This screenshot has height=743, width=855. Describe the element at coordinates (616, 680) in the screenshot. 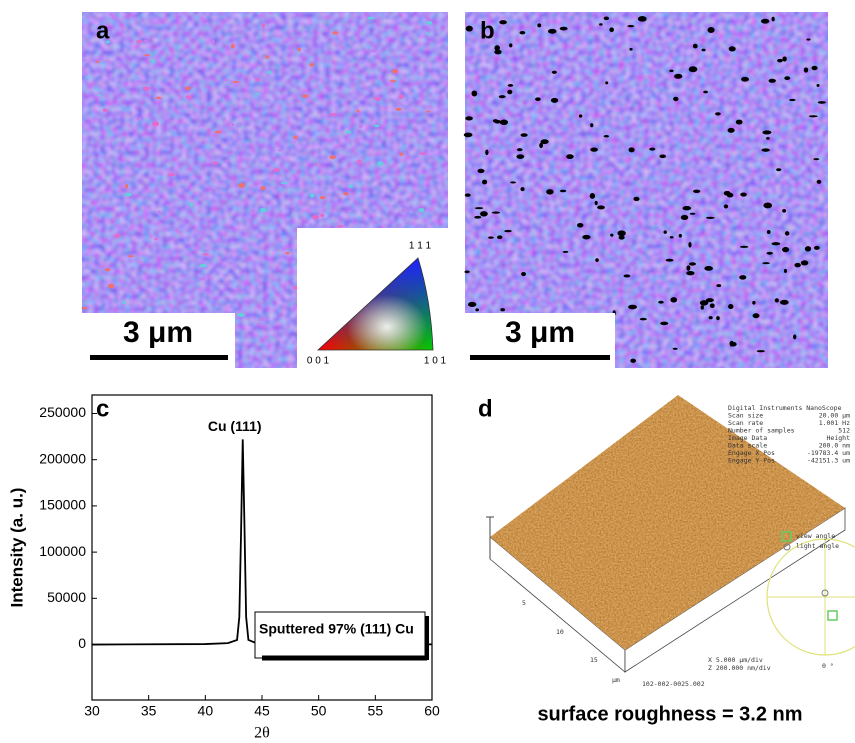

I see `axis-unit: µm` at that location.